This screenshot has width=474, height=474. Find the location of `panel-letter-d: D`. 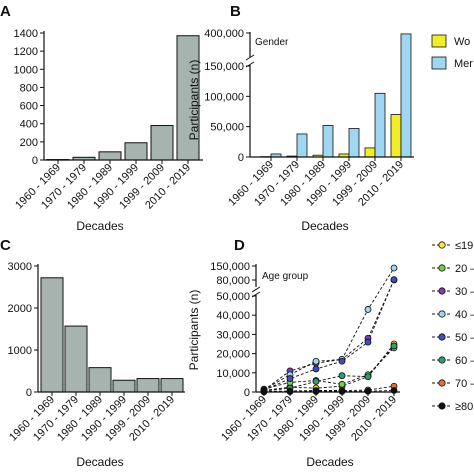

panel-letter-d: D is located at coordinates (239, 245).